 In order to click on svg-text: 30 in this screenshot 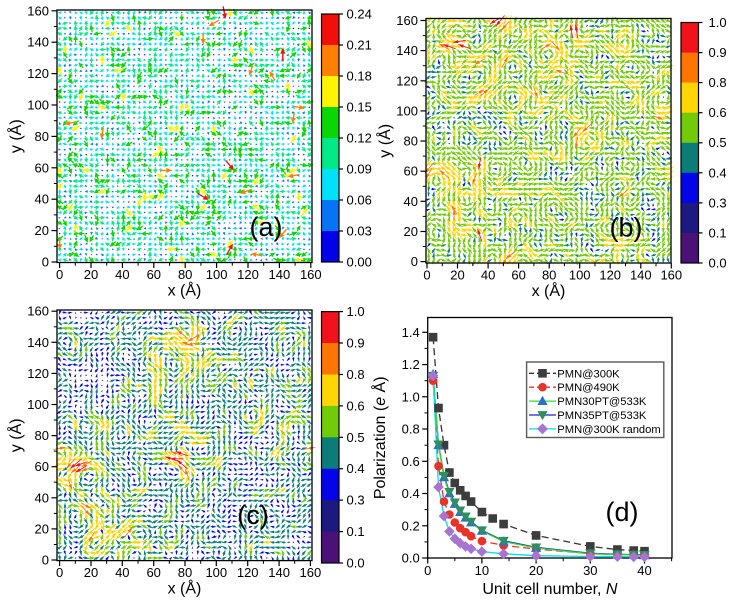, I will do `click(590, 570)`.